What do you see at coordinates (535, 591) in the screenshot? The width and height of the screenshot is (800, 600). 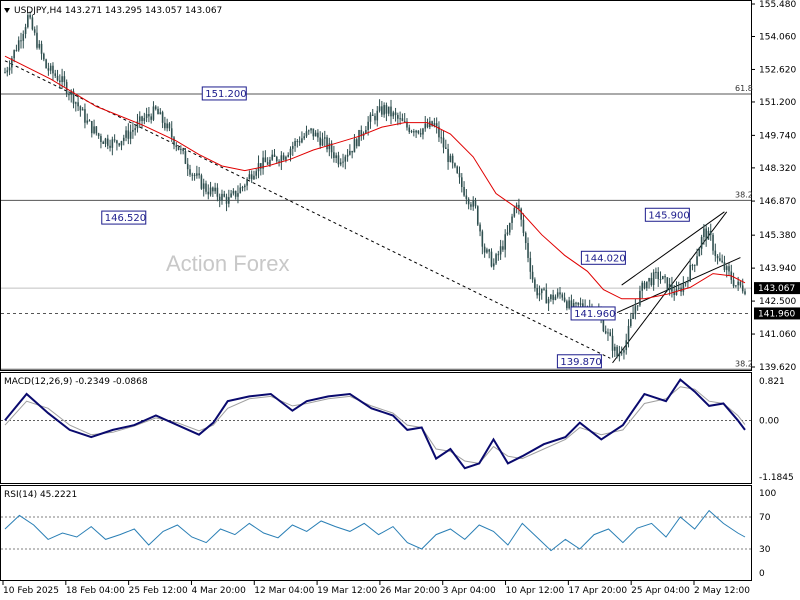 I see `x-tick-label: 10 Apr 12:00` at bounding box center [535, 591].